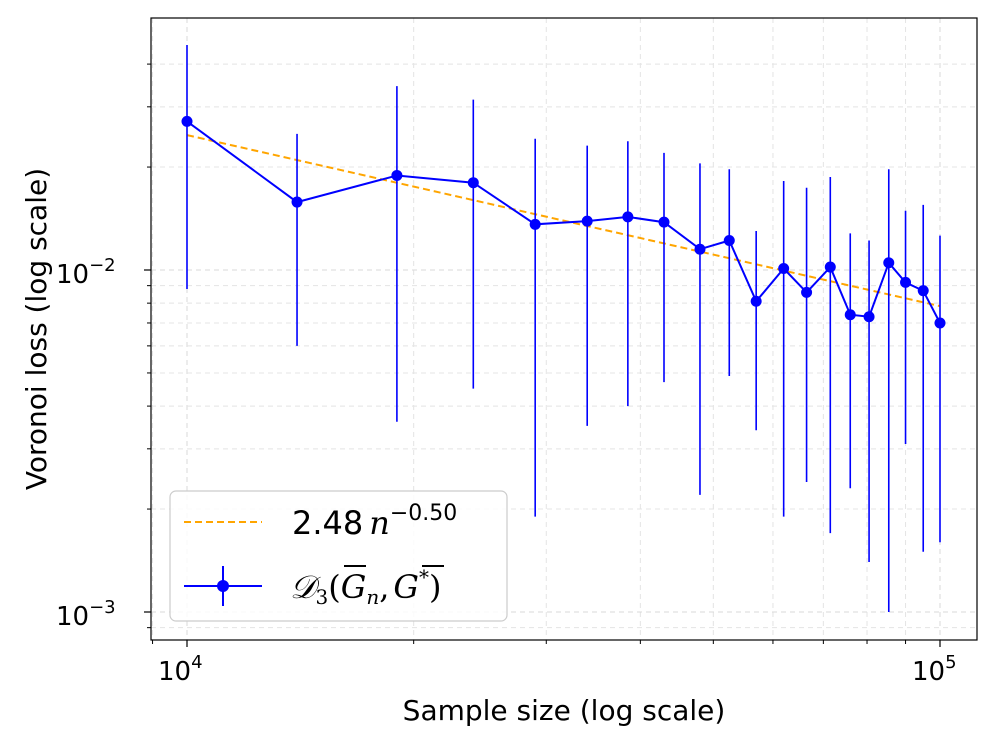  Describe the element at coordinates (374, 521) in the screenshot. I see `legend-fit-label: 2.48 n−0.50` at that location.